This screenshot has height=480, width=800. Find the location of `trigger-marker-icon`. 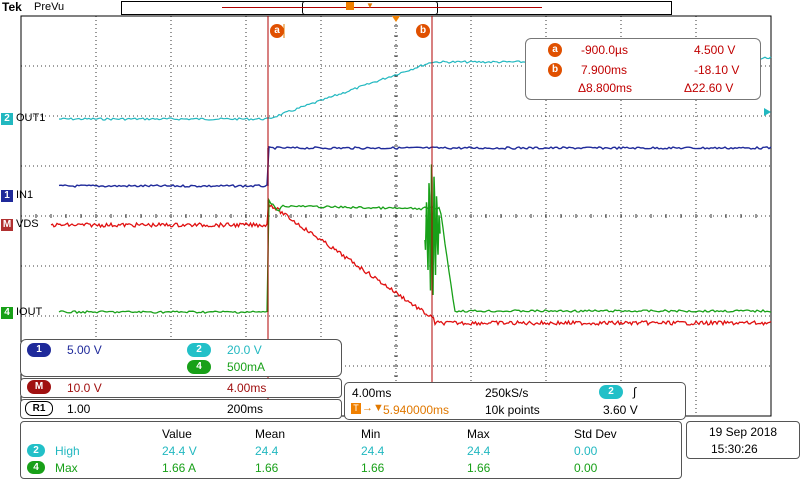

trigger-marker-icon is located at coordinates (396, 19).